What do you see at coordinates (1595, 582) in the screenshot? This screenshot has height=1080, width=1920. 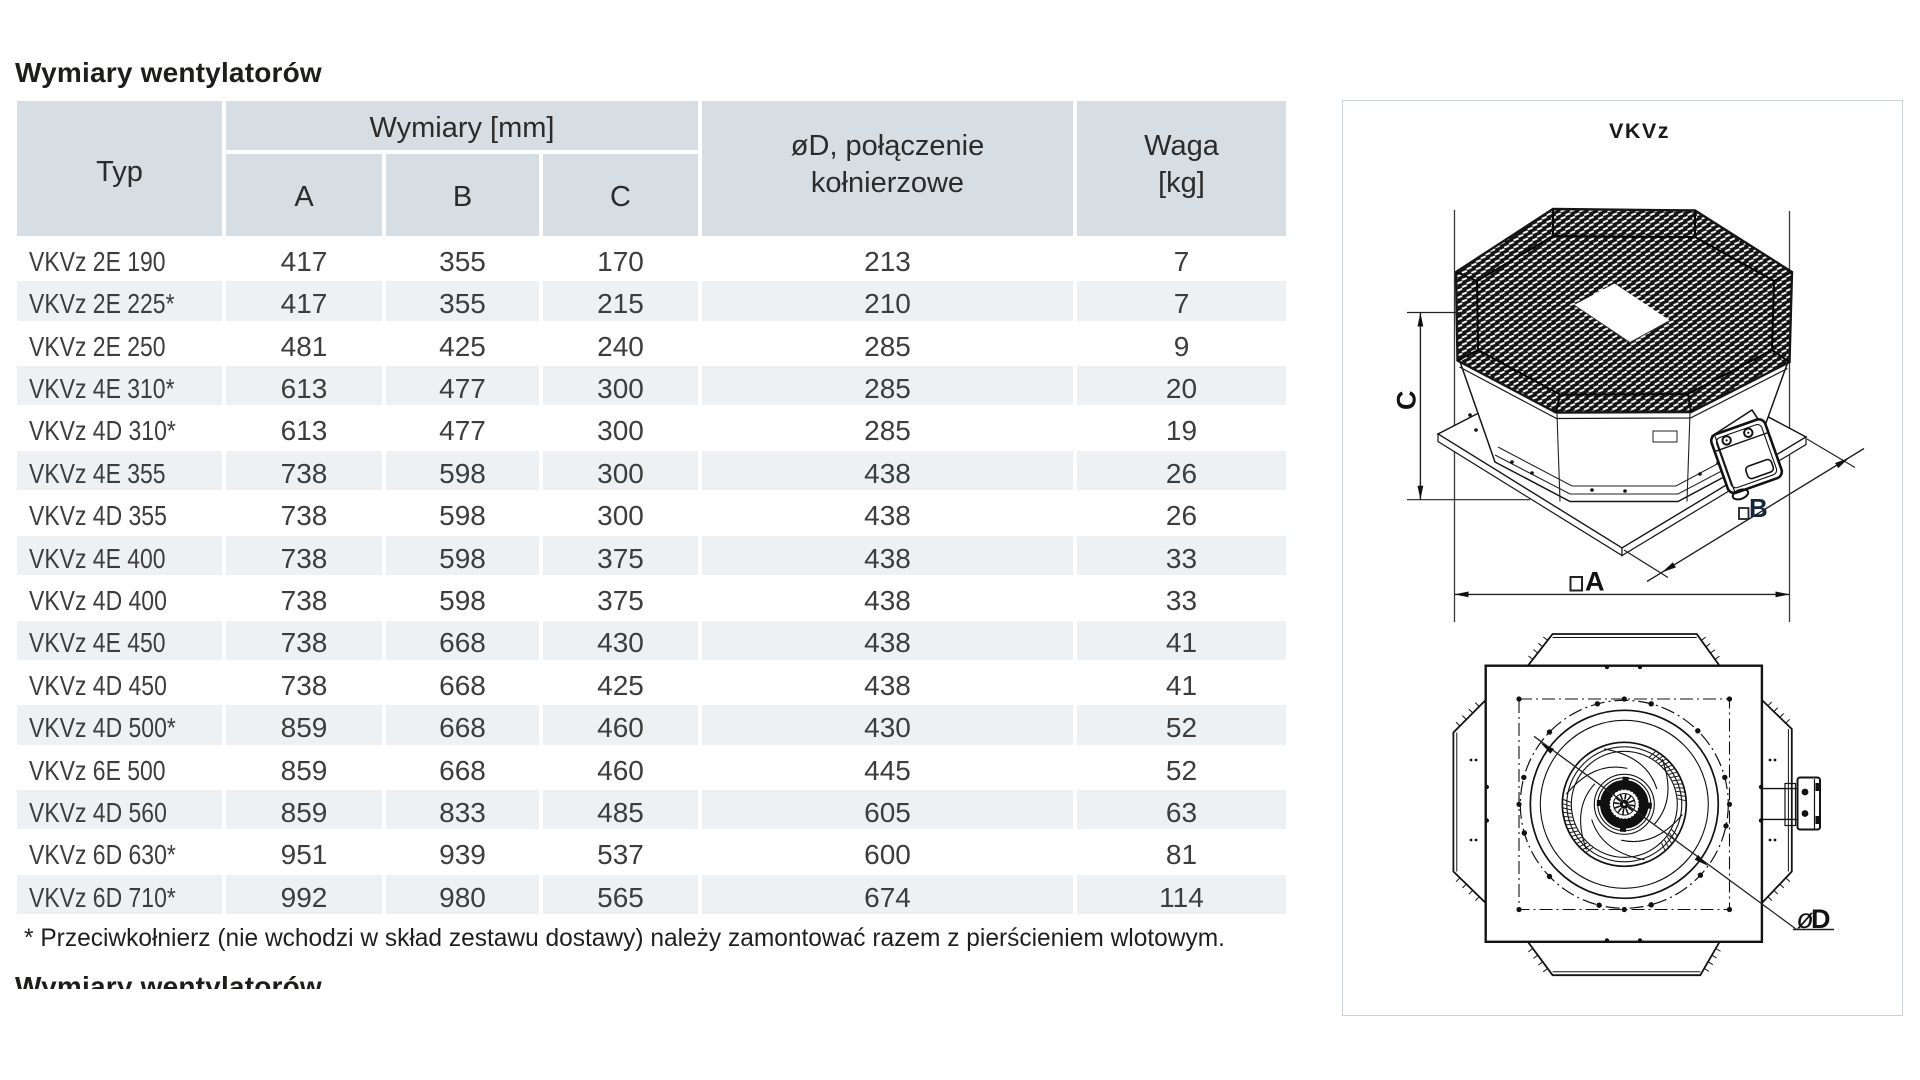 I see `svg-text: A` at bounding box center [1595, 582].